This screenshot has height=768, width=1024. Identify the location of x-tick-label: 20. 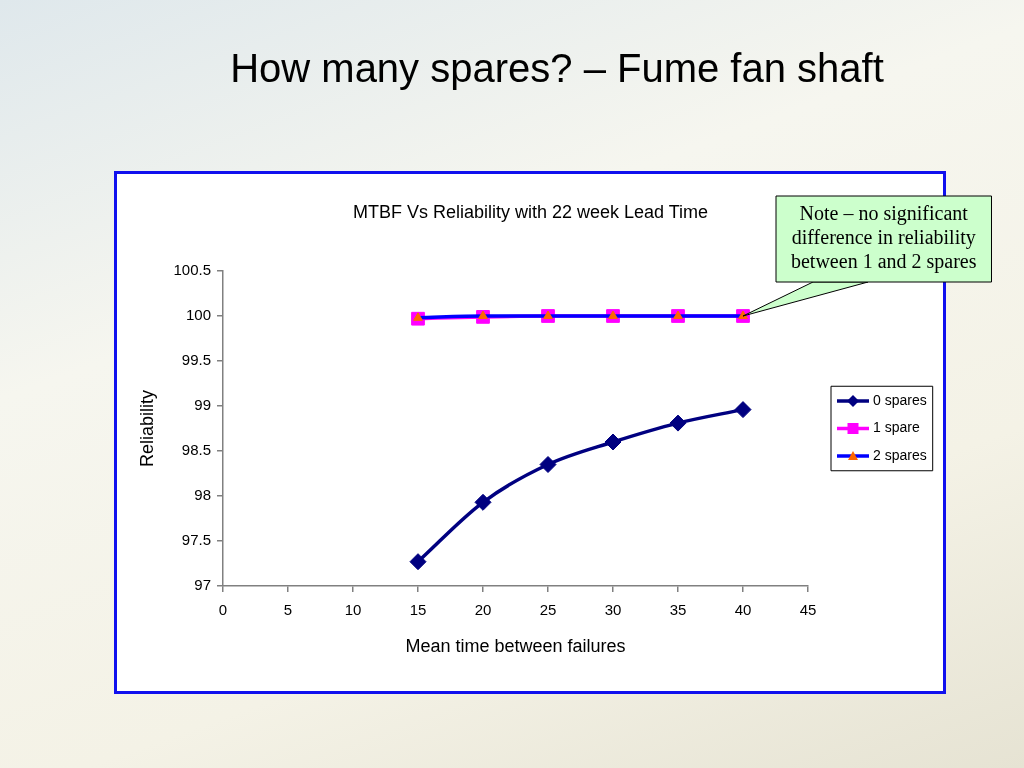
(483, 610).